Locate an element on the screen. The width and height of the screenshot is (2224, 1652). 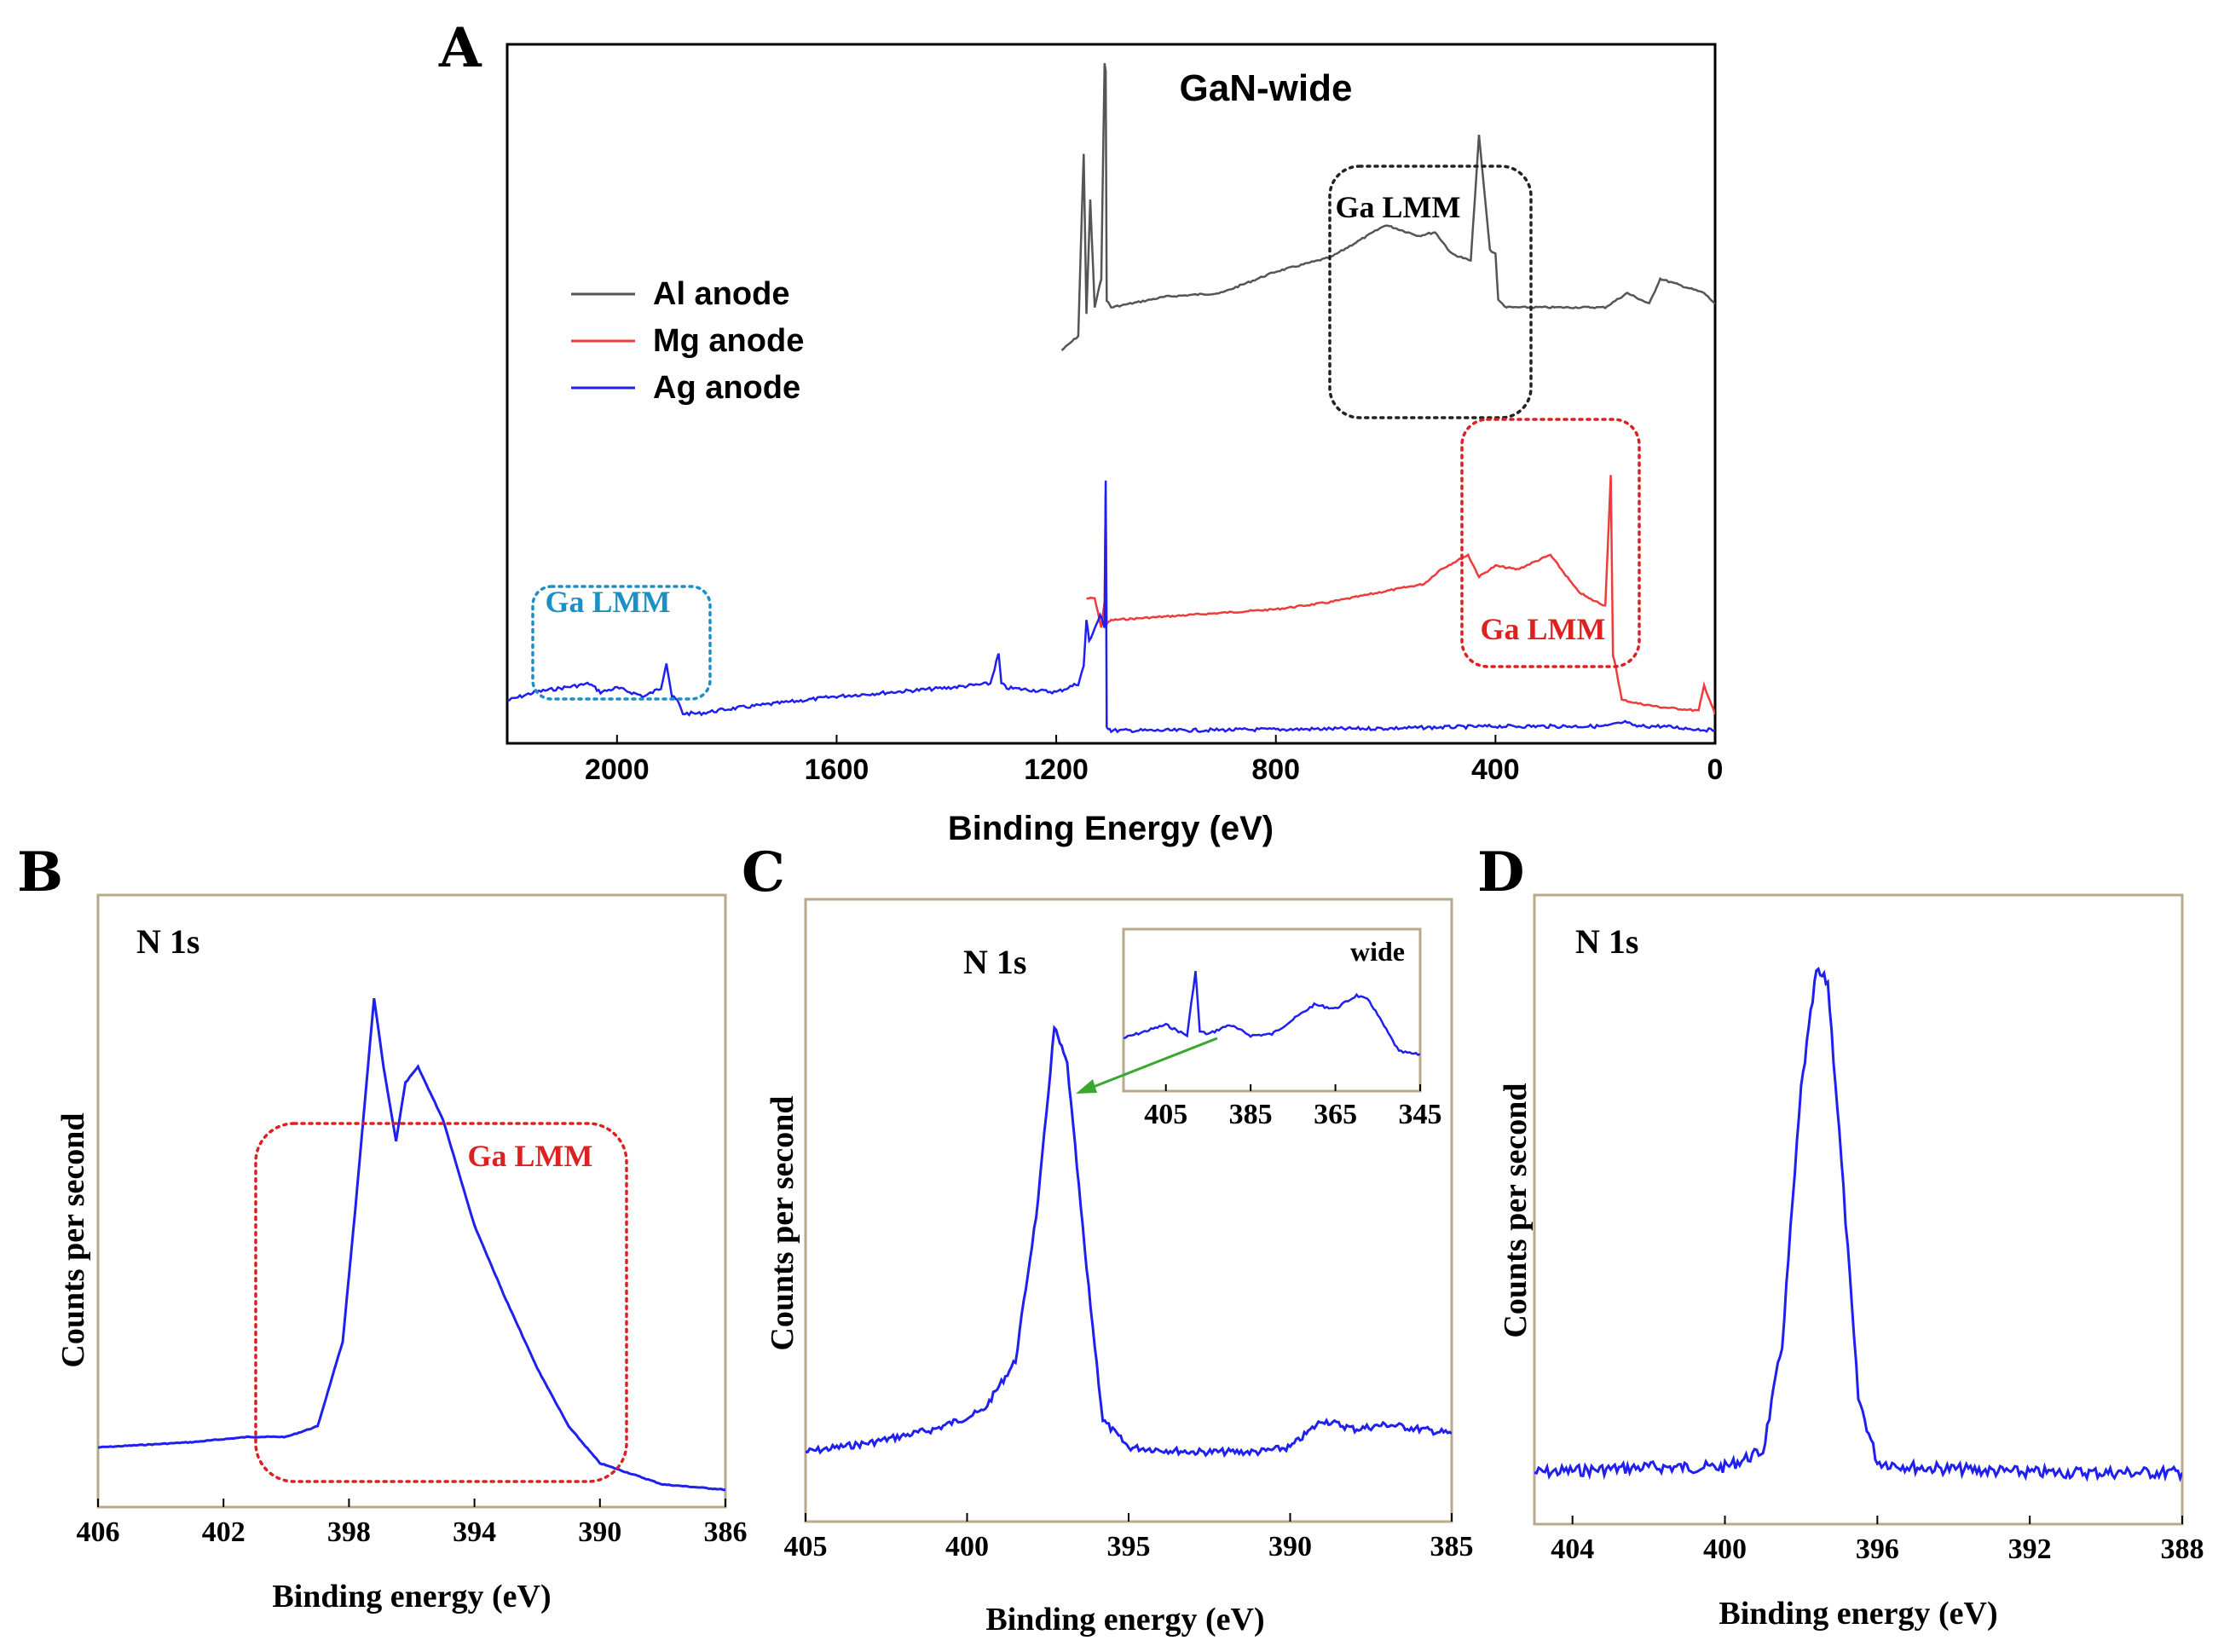
panel-b-x-ticks: 406 402 398 394 390 386 is located at coordinates (412, 1523).